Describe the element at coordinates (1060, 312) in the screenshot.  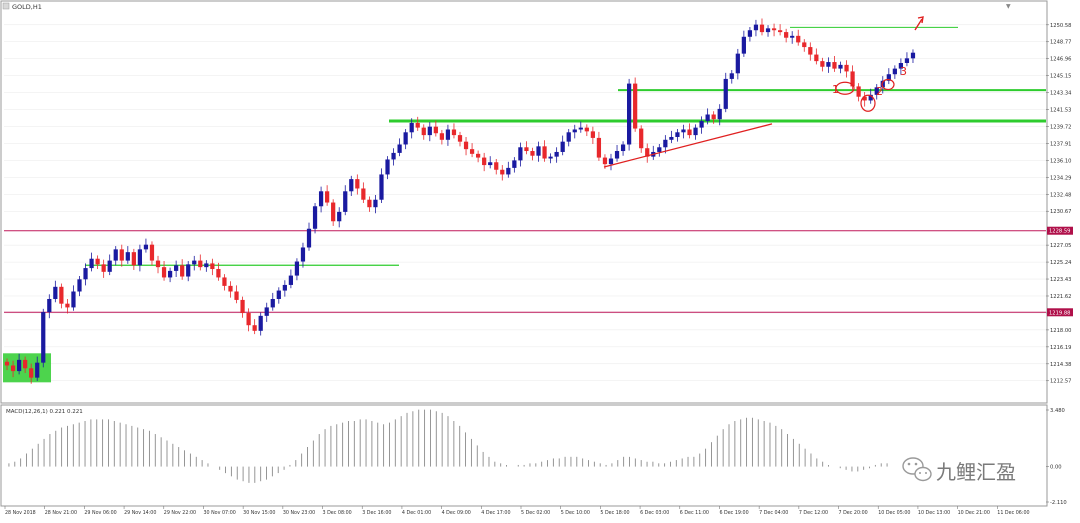
I see `price-badge` at that location.